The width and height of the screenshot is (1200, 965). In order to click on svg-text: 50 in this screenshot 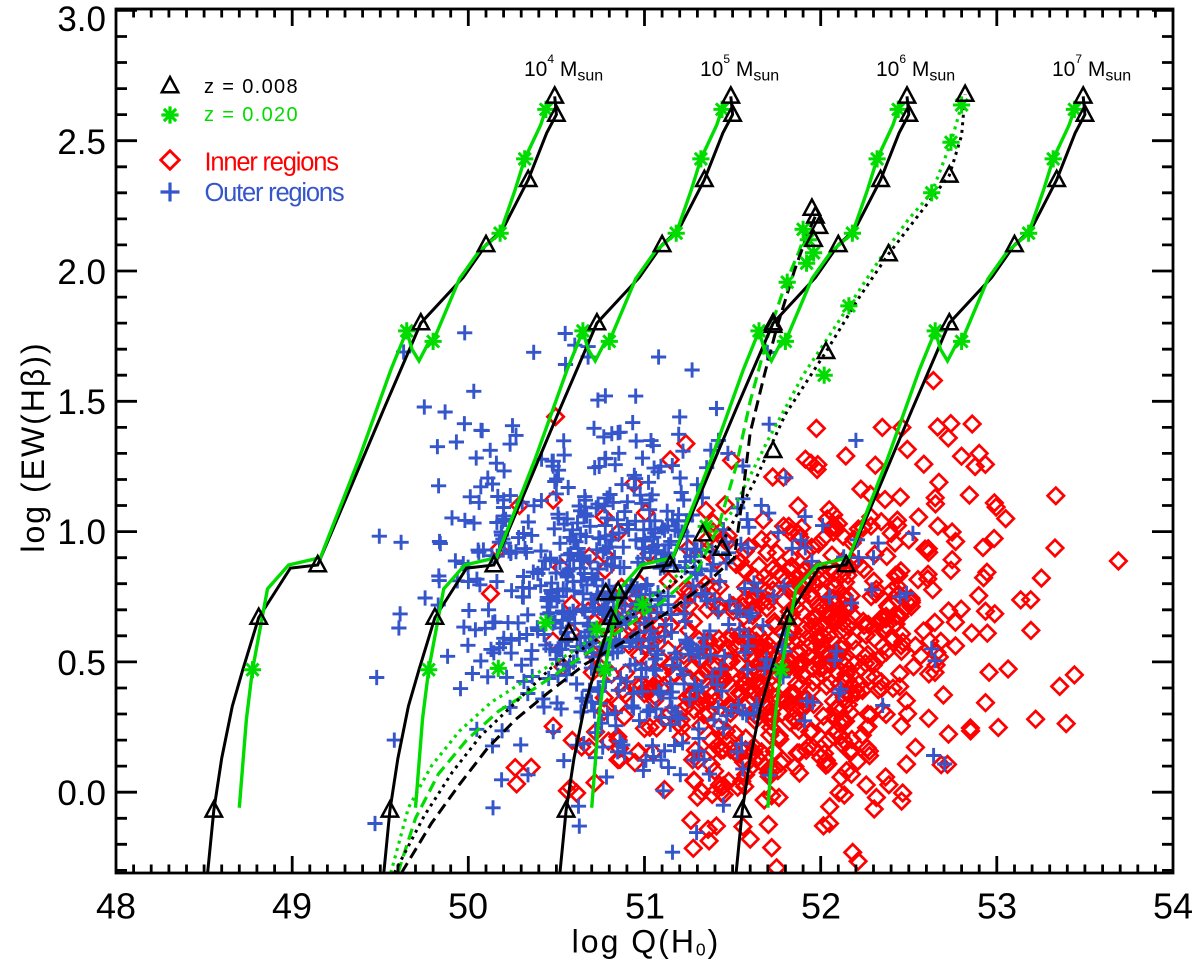, I will do `click(468, 906)`.